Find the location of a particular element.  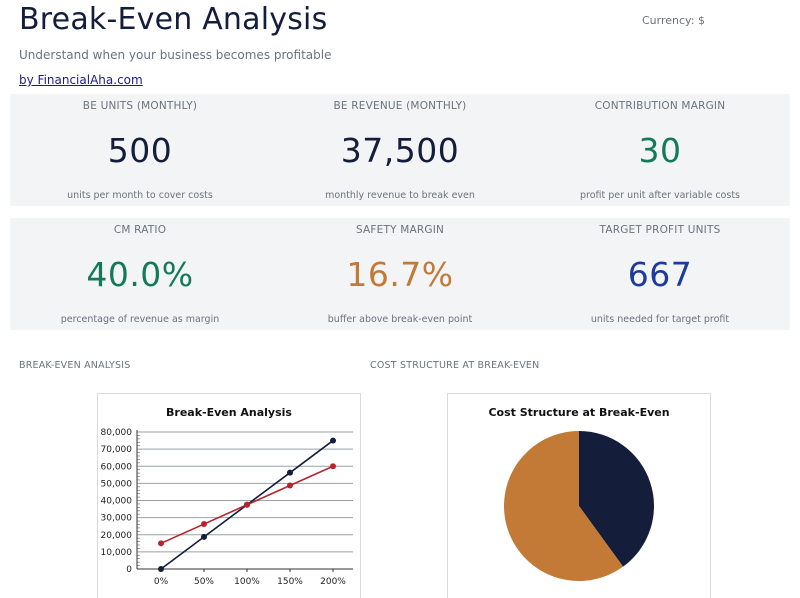

author-link: by FinancialAha.com is located at coordinates (81, 80).